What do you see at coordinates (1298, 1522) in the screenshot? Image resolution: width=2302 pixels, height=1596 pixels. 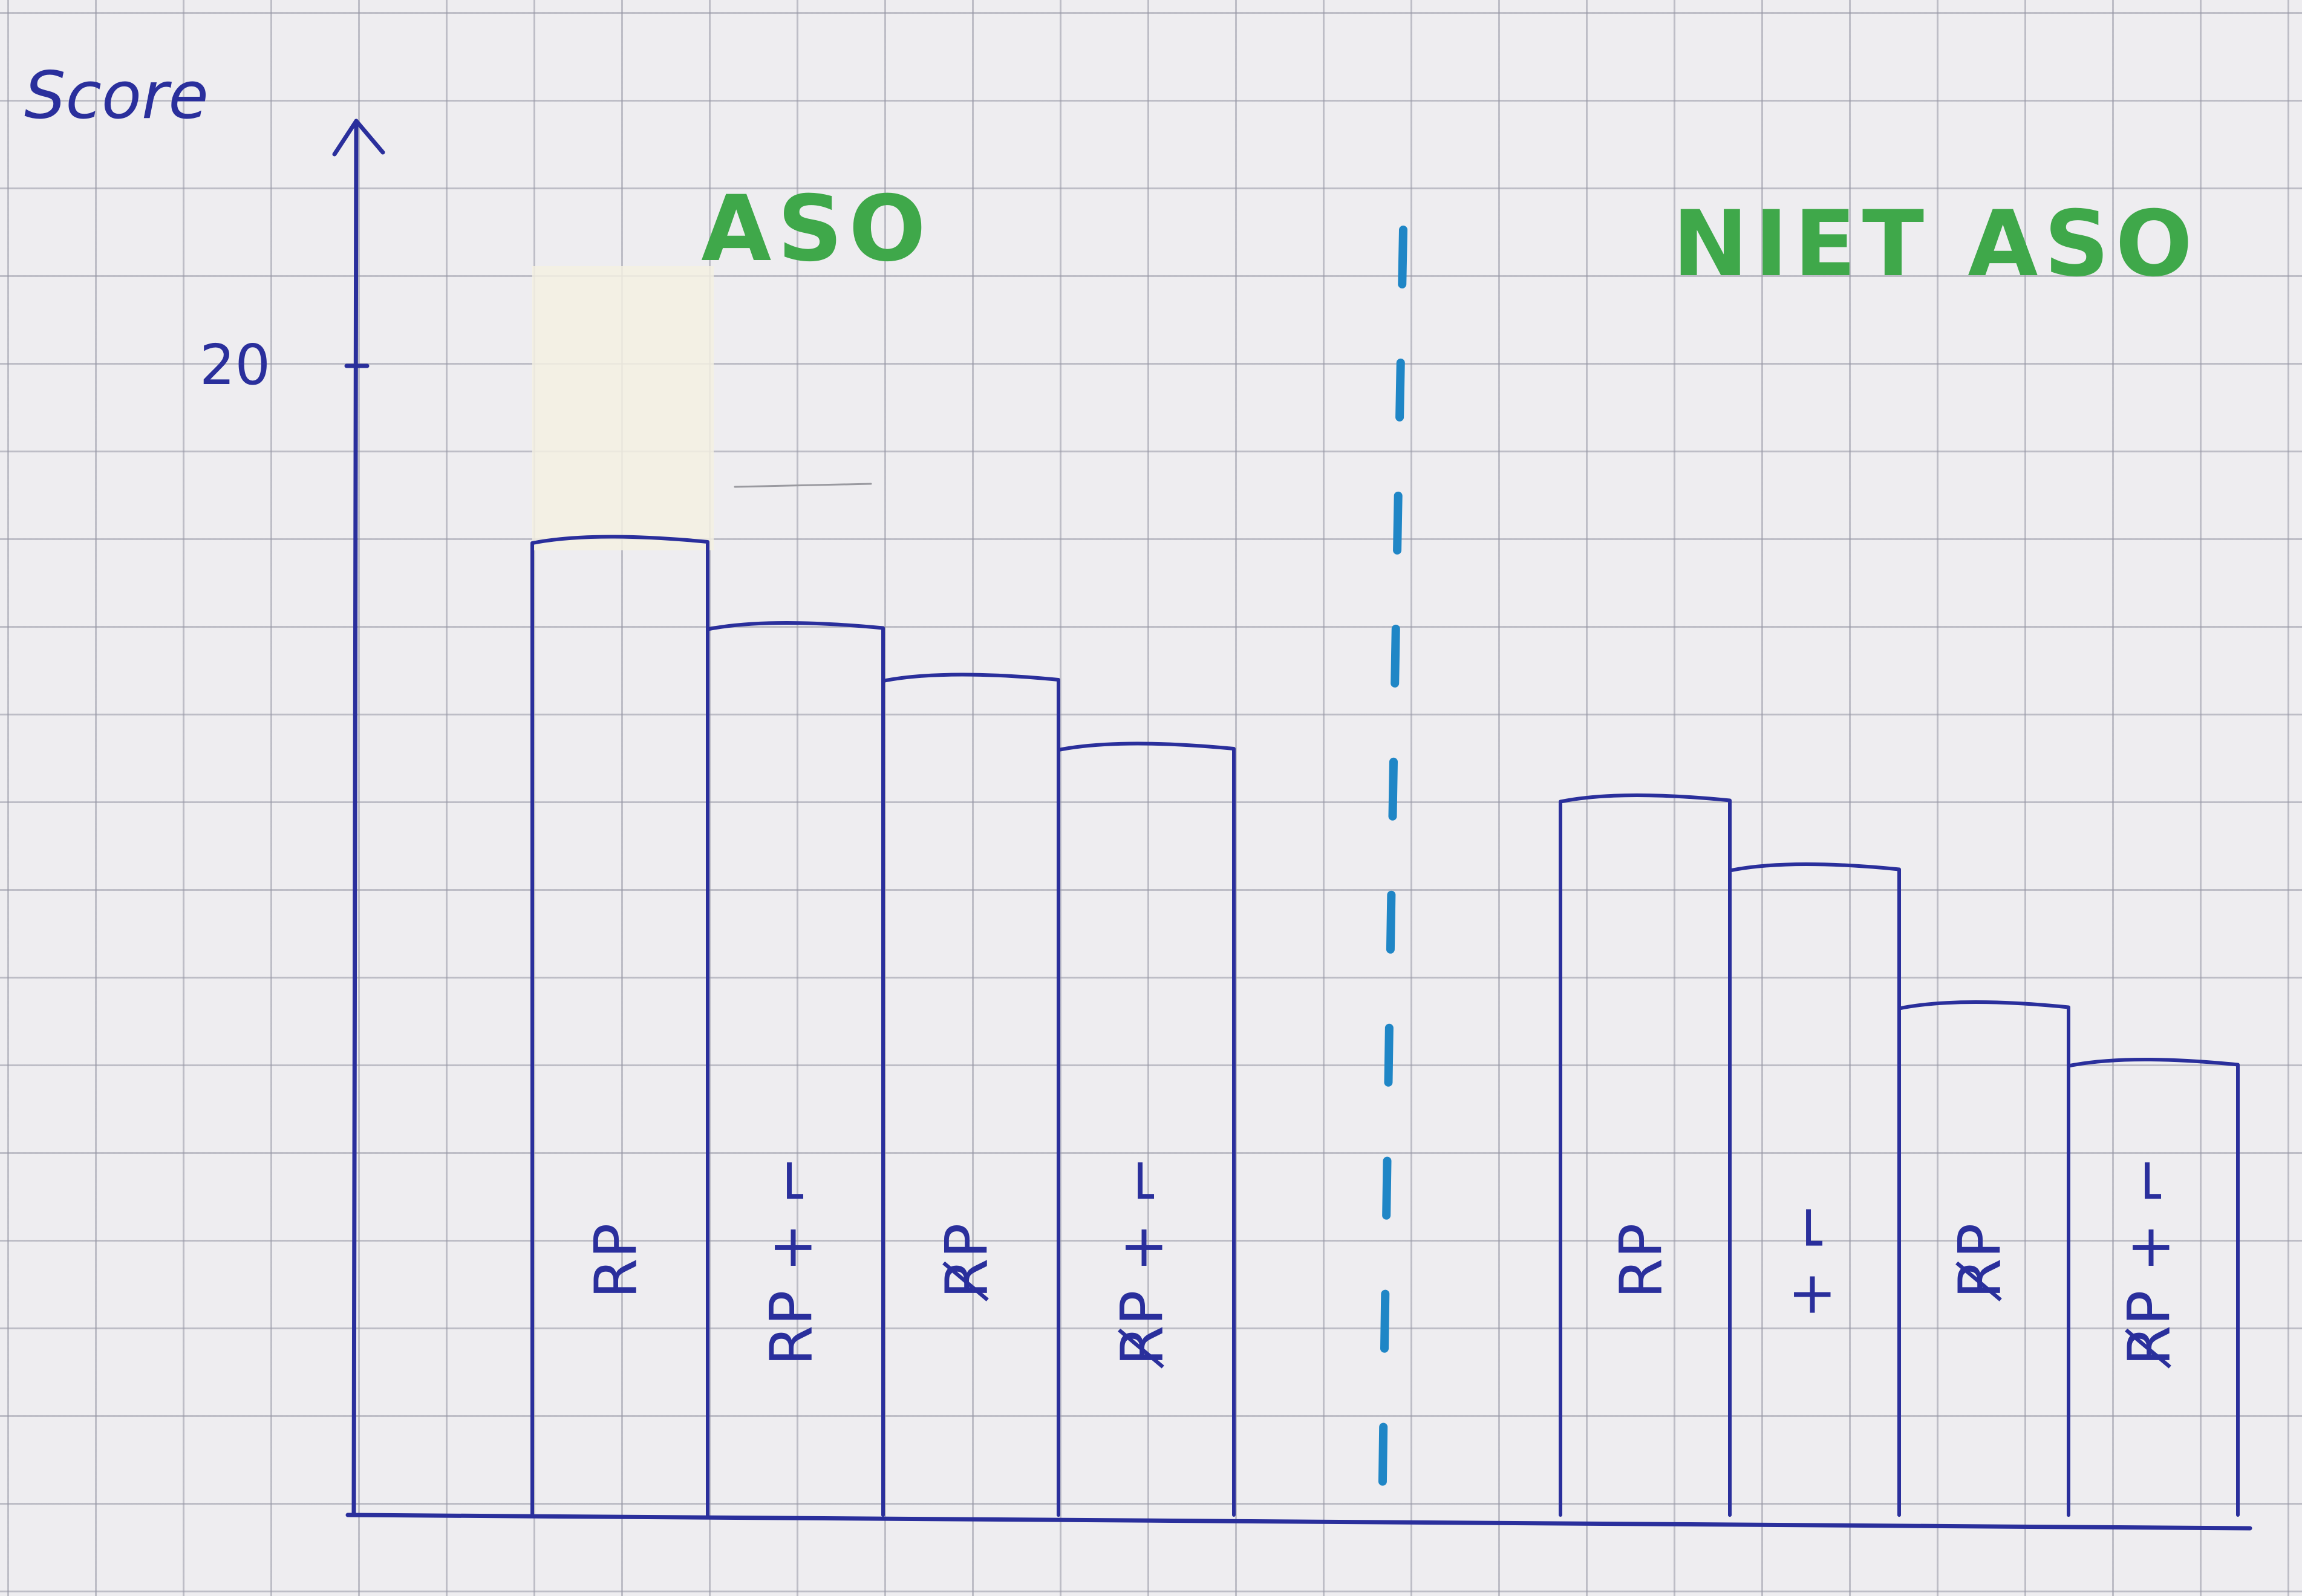 I see `x-axis` at bounding box center [1298, 1522].